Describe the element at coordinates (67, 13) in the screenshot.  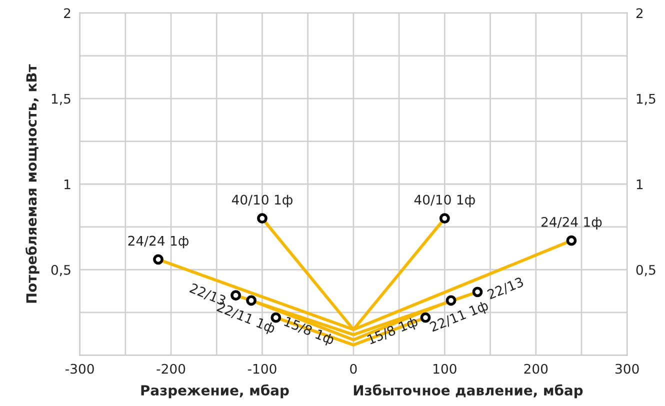
I see `y-tick-label: 2` at that location.